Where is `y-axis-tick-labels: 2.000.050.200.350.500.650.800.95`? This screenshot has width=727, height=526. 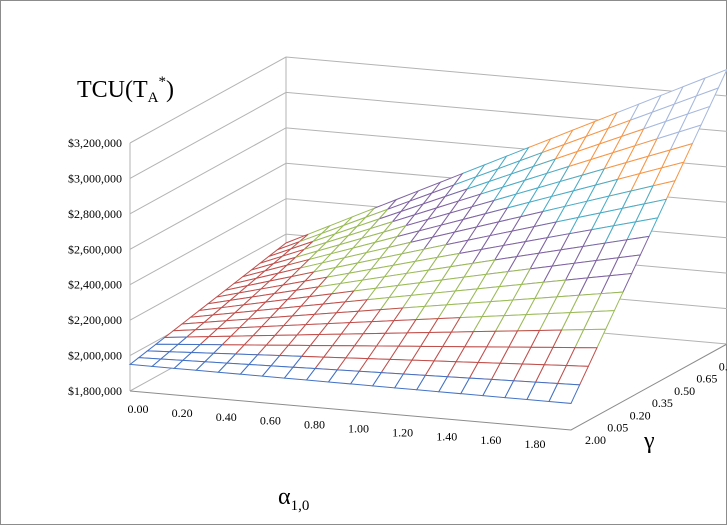 y-axis-tick-labels: 2.000.050.200.350.500.650.800.95 is located at coordinates (656, 403).